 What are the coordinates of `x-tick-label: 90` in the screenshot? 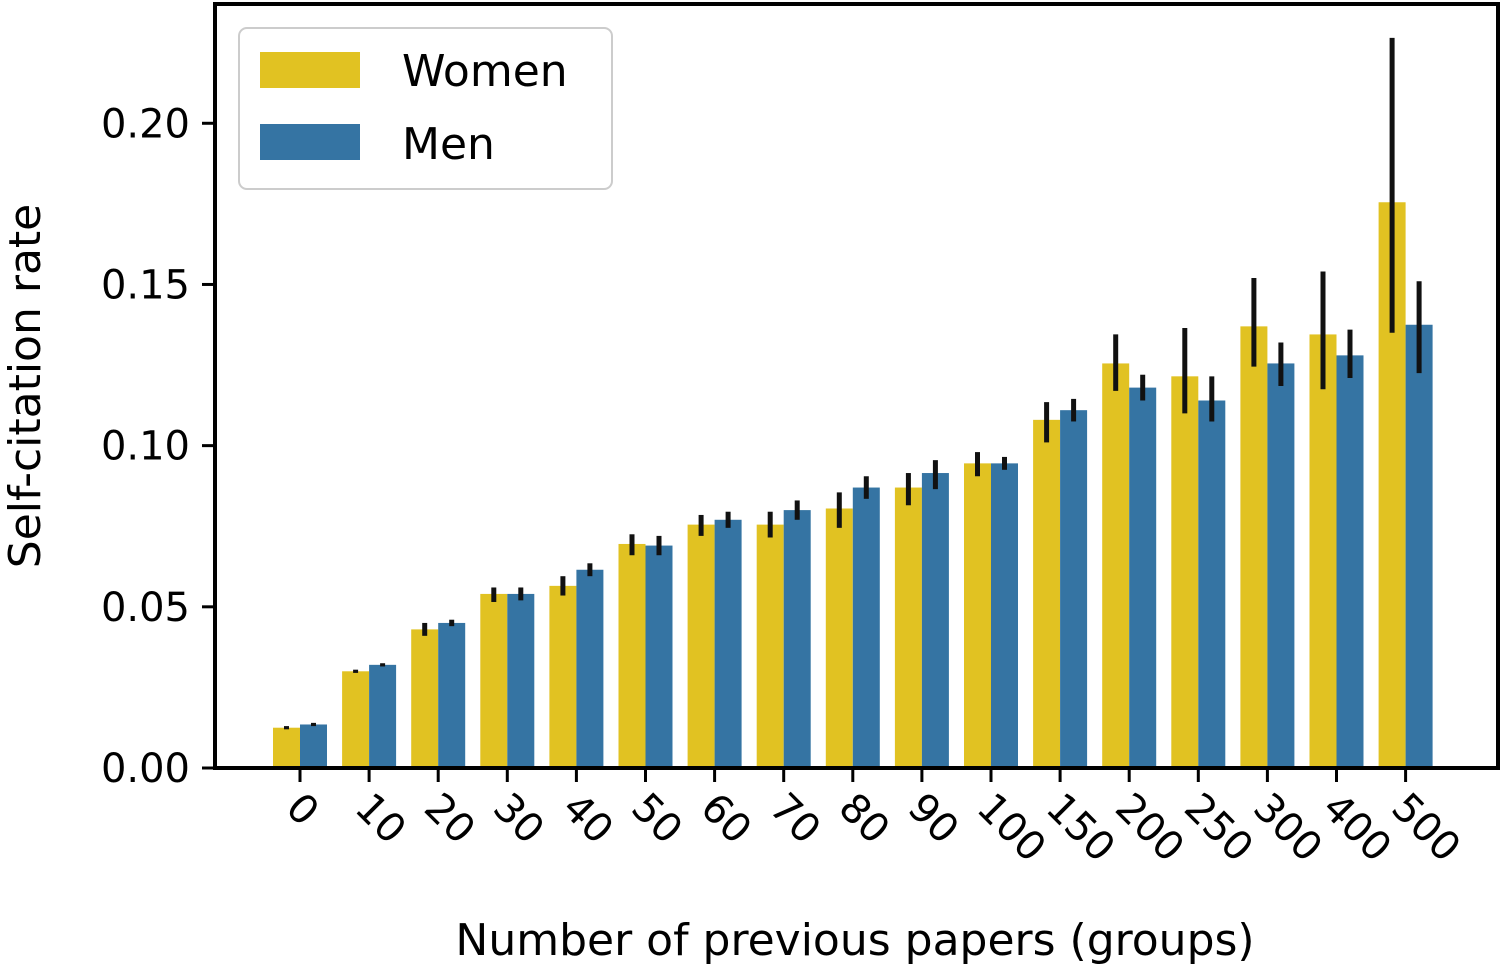 It's located at (933, 819).